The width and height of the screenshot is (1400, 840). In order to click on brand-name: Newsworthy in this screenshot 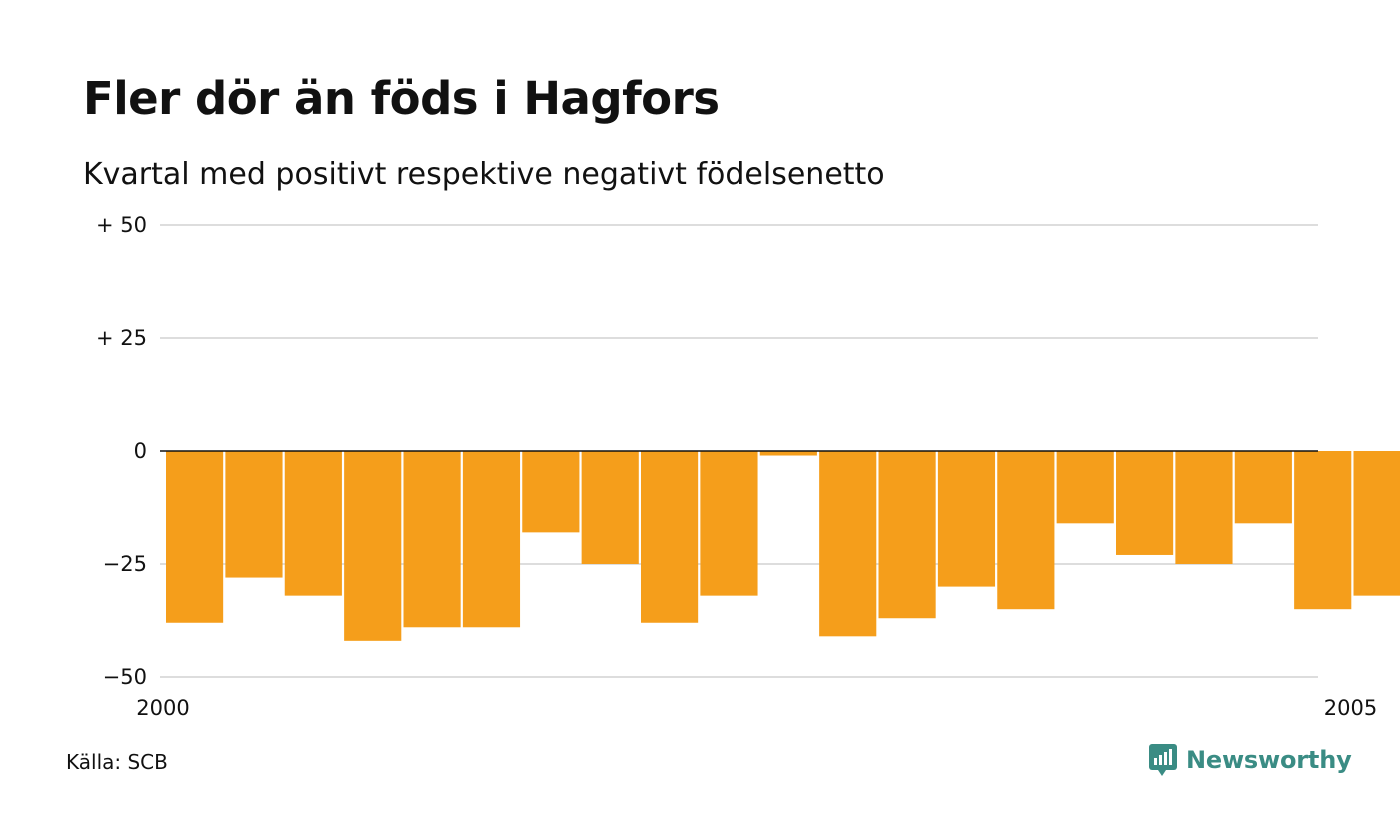, I will do `click(1269, 760)`.